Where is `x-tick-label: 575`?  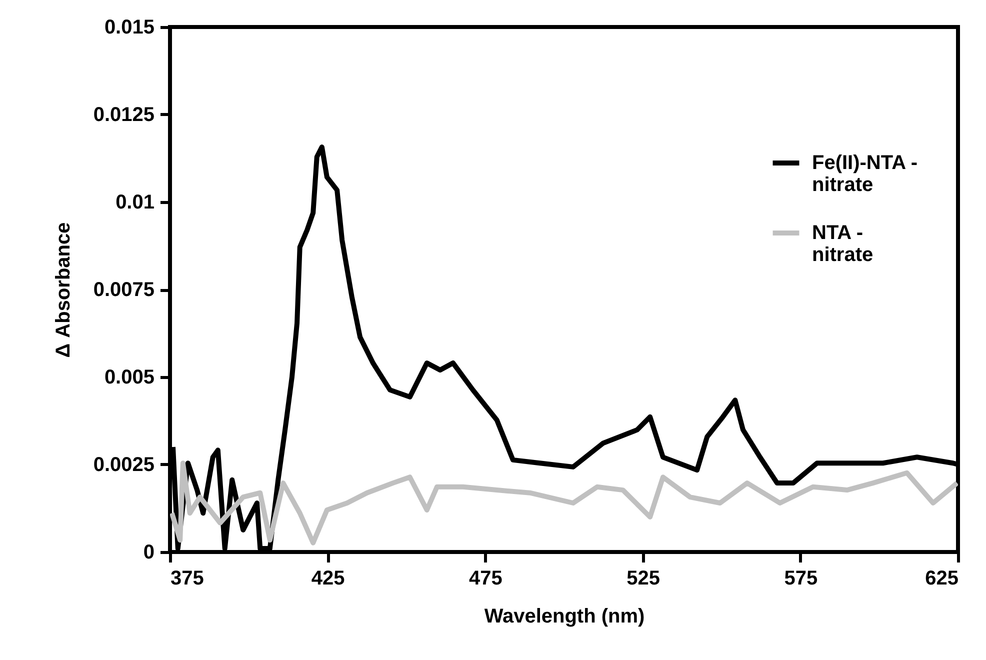
x-tick-label: 575 is located at coordinates (801, 579).